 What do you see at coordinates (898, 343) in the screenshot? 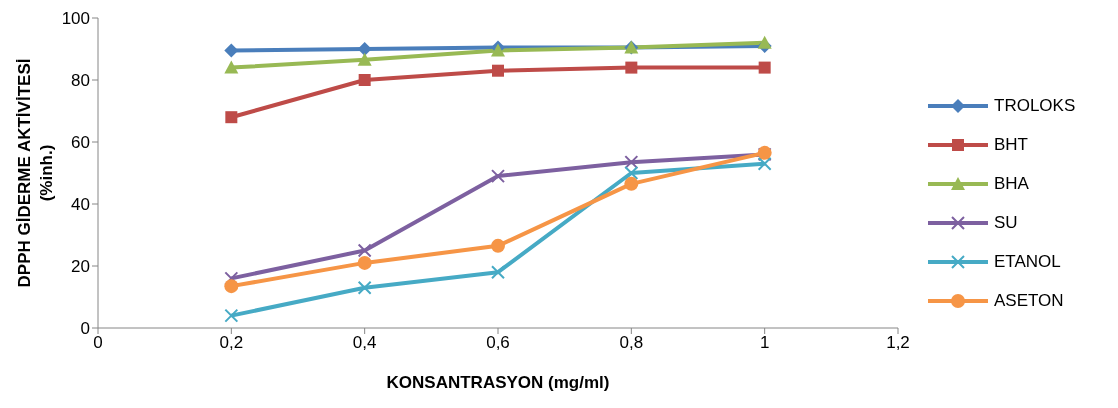
I see `x-tick-label: 1,2` at bounding box center [898, 343].